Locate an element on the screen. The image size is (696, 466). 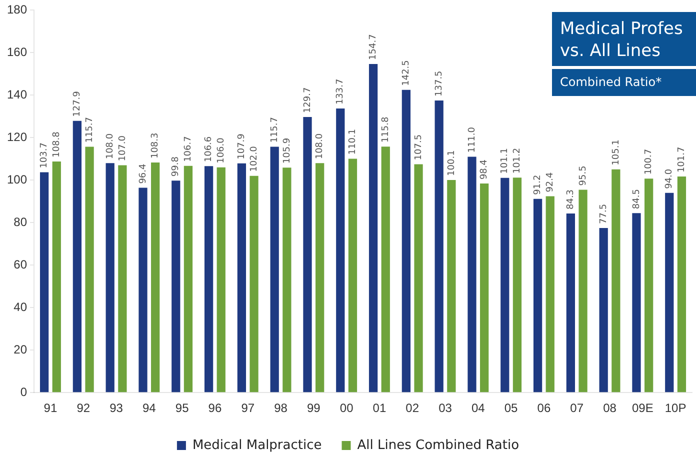
legend-label: All Lines Combined Ratio is located at coordinates (438, 445).